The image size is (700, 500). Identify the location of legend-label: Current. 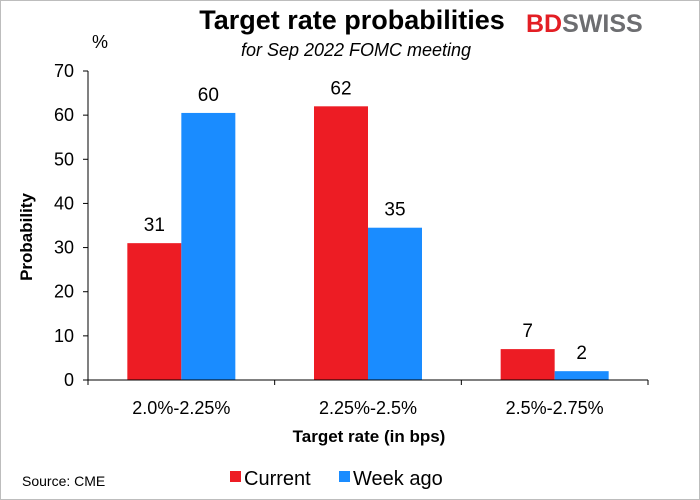
(277, 479).